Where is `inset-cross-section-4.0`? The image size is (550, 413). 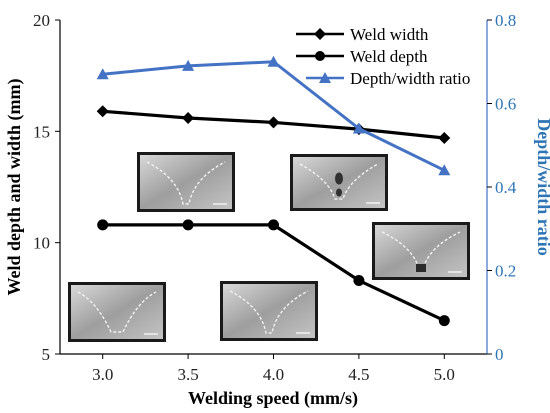
inset-cross-section-4.0 is located at coordinates (269, 311).